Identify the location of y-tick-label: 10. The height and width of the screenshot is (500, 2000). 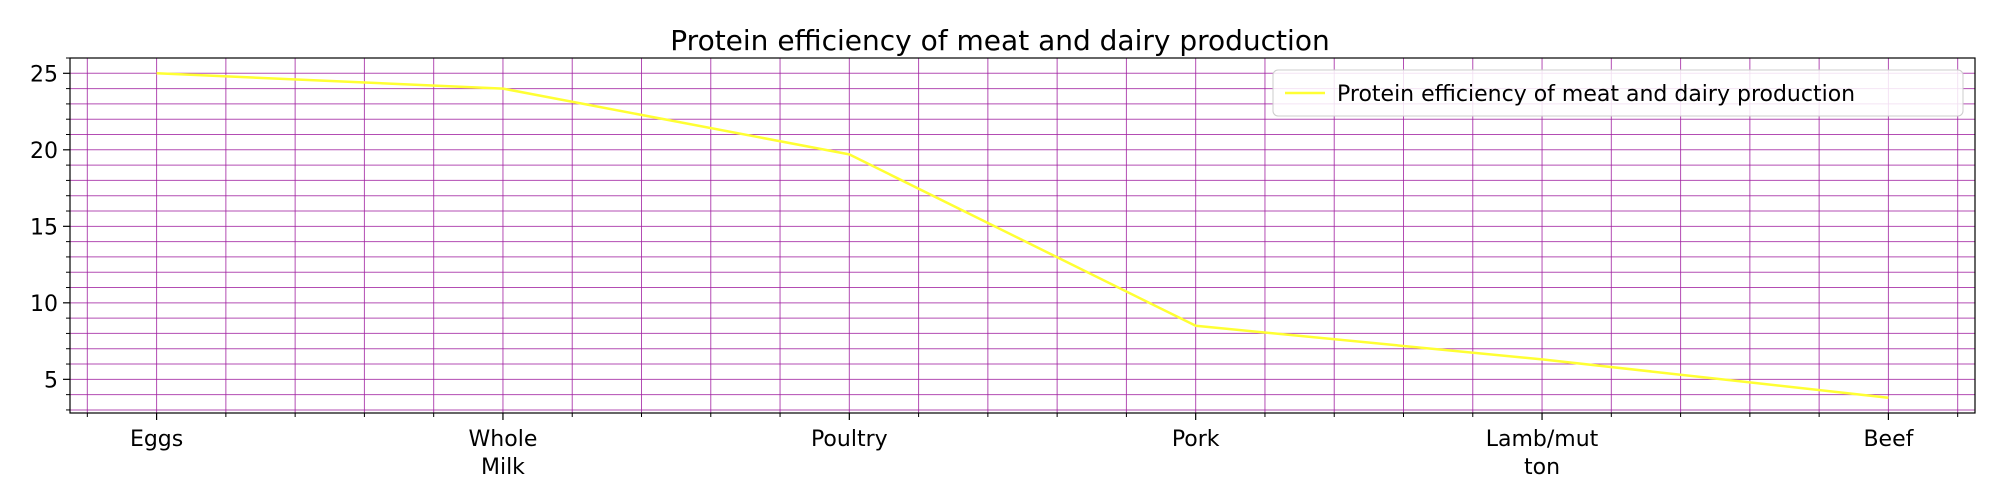
(44, 304).